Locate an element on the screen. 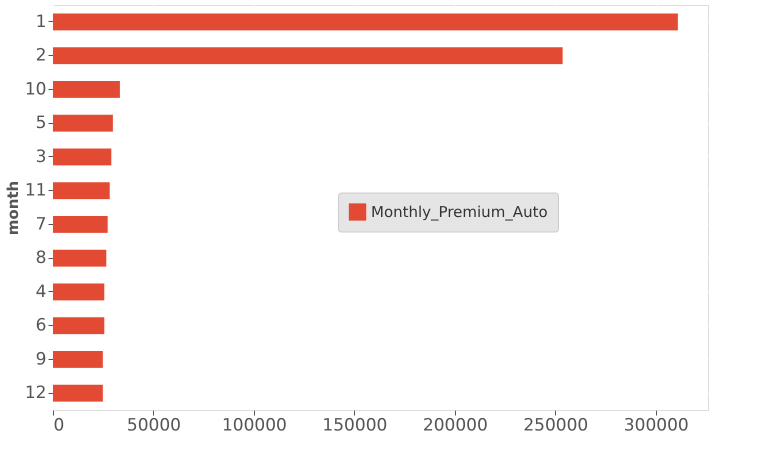 This screenshot has width=769, height=450. y-tick-label: 10 is located at coordinates (35, 89).